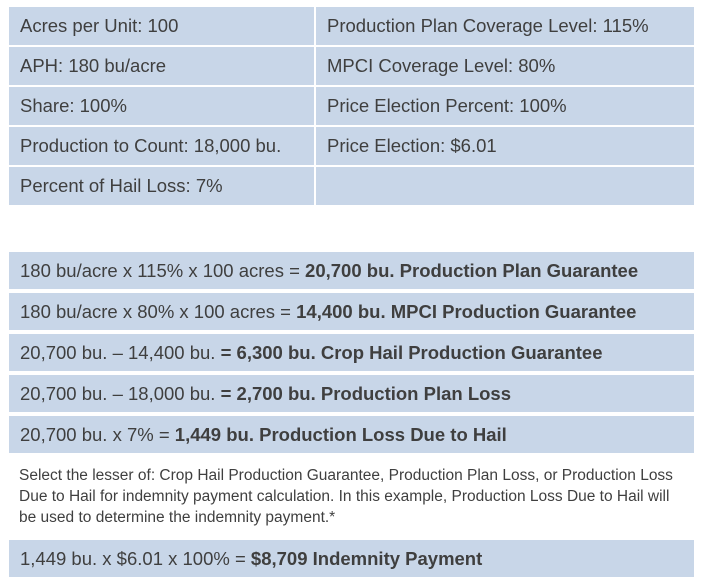 This screenshot has height=582, width=704. Describe the element at coordinates (97, 434) in the screenshot. I see `calc-formula: 20,700 bu. x 7% =` at that location.